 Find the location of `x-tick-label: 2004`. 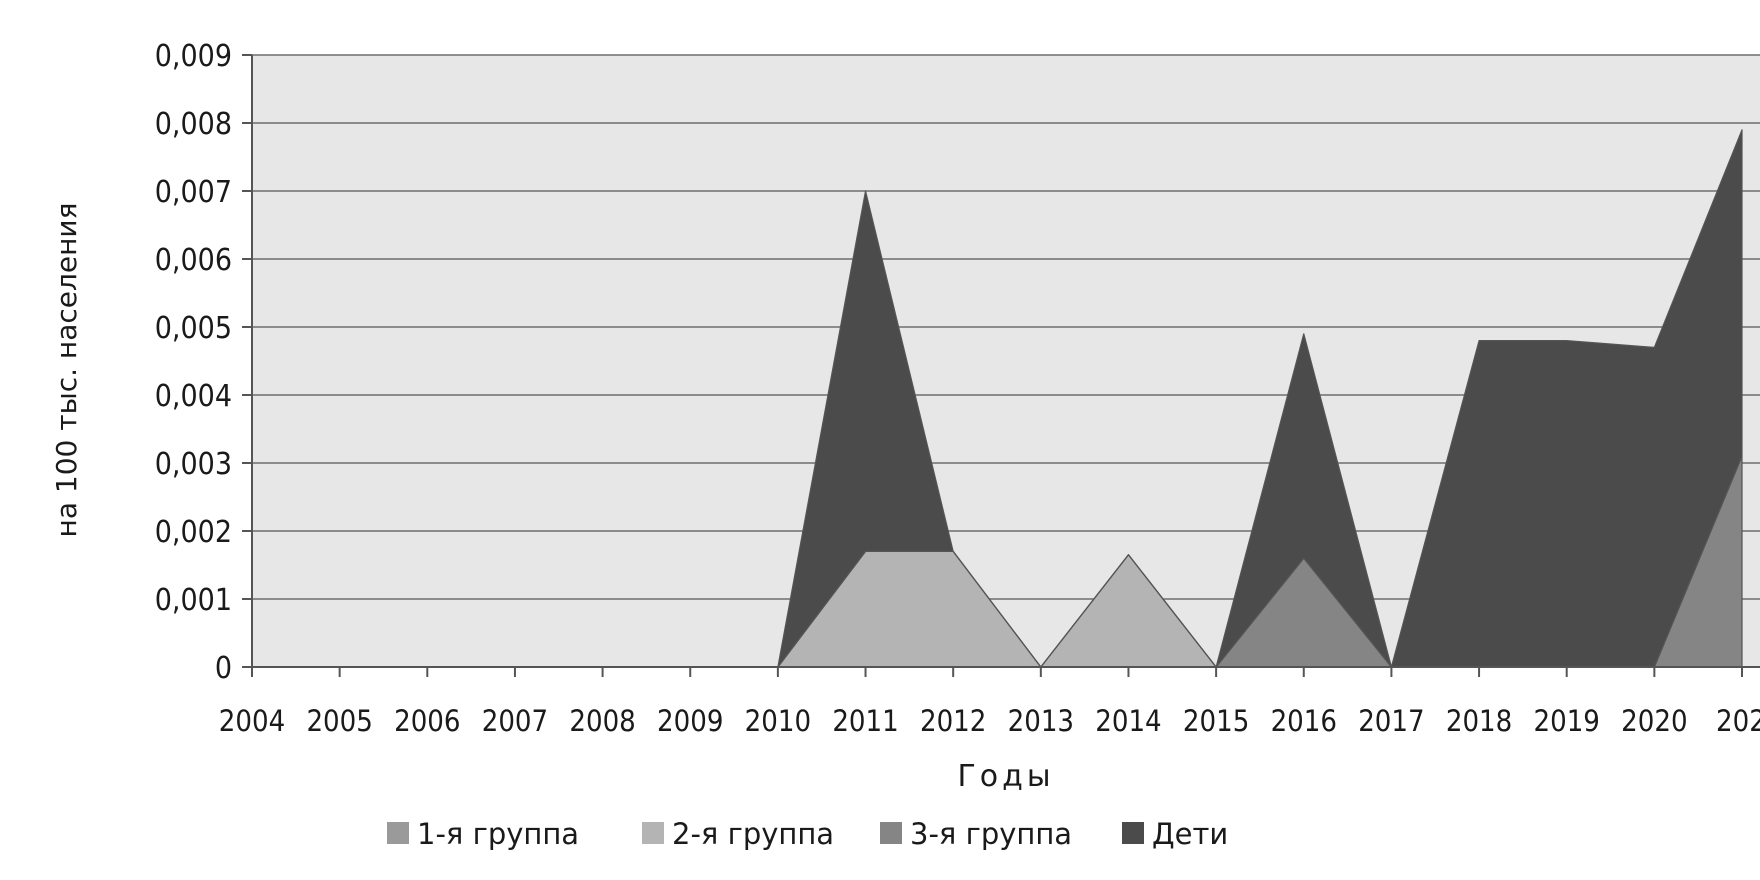

x-tick-label: 2004 is located at coordinates (252, 721).